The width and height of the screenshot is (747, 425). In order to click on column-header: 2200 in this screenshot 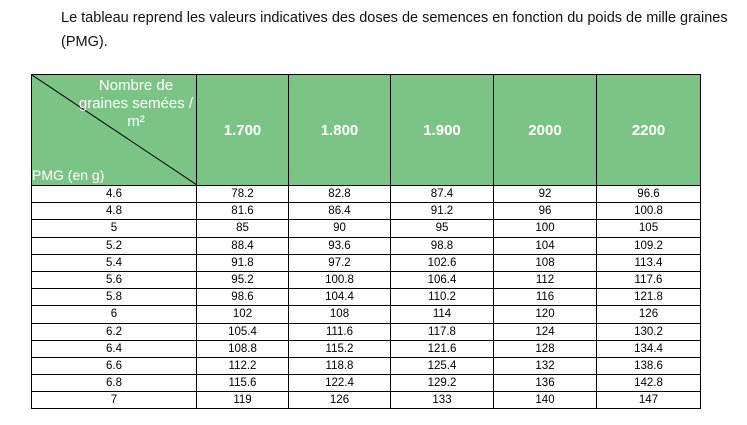, I will do `click(648, 130)`.